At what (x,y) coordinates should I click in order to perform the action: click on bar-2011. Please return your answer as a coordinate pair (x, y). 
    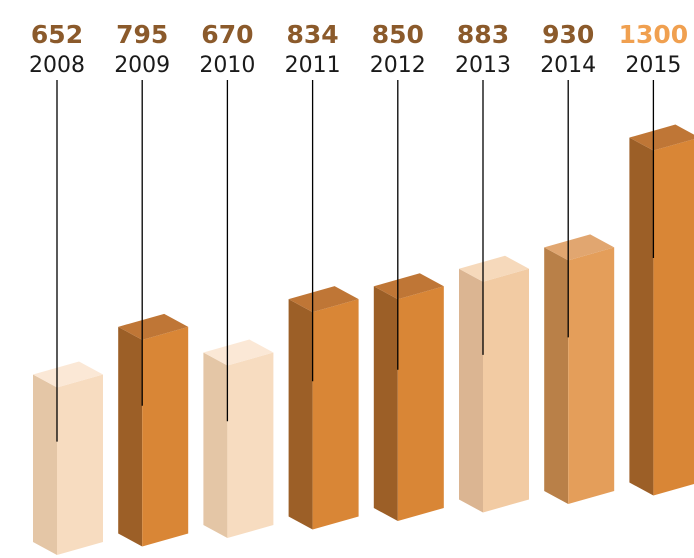
    Looking at the image, I should click on (323, 408).